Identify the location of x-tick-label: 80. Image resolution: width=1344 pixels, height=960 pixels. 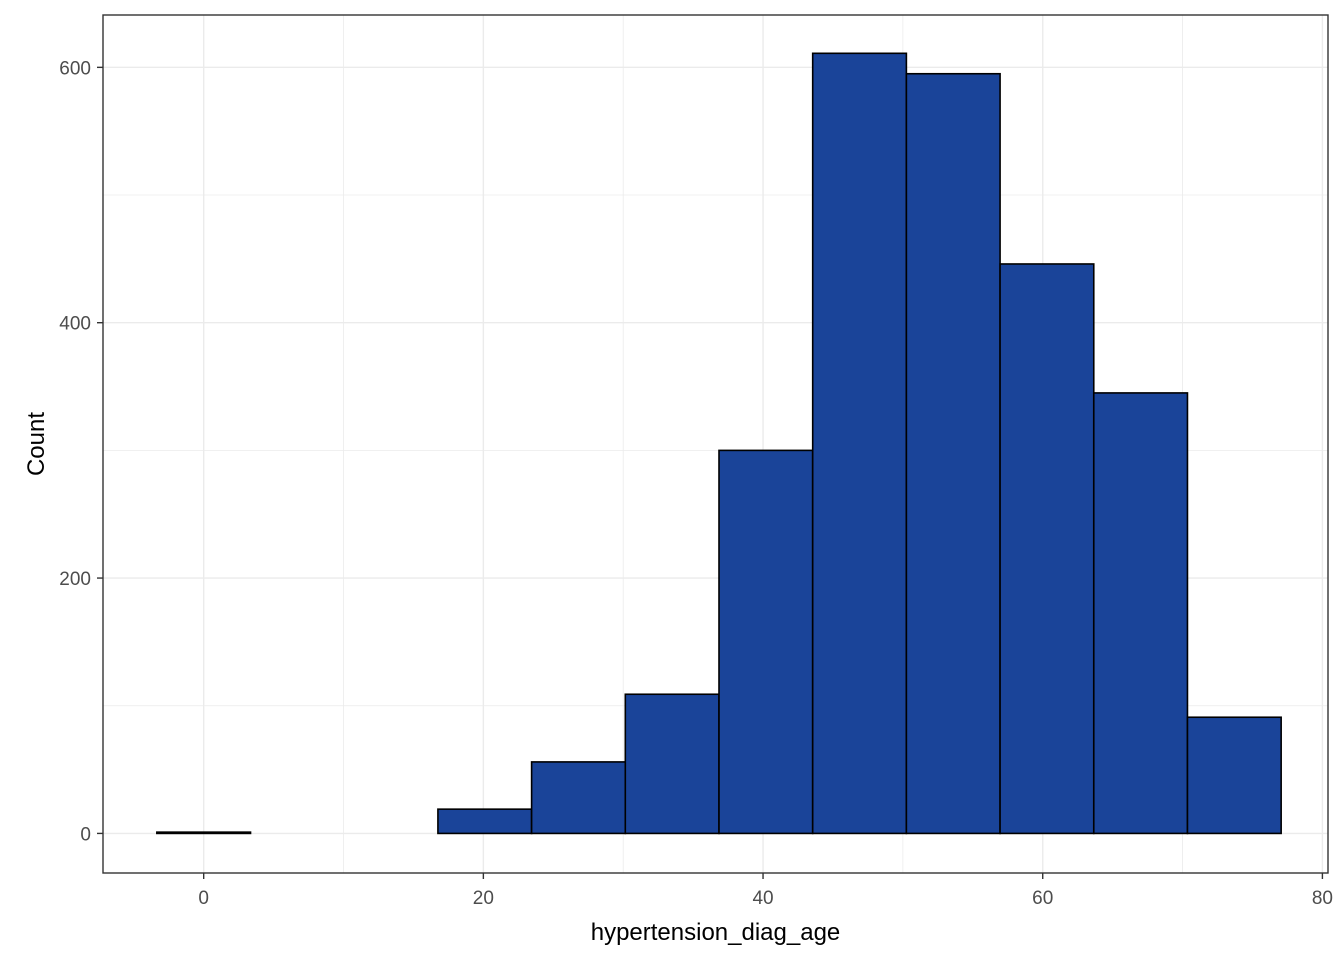
(1322, 898).